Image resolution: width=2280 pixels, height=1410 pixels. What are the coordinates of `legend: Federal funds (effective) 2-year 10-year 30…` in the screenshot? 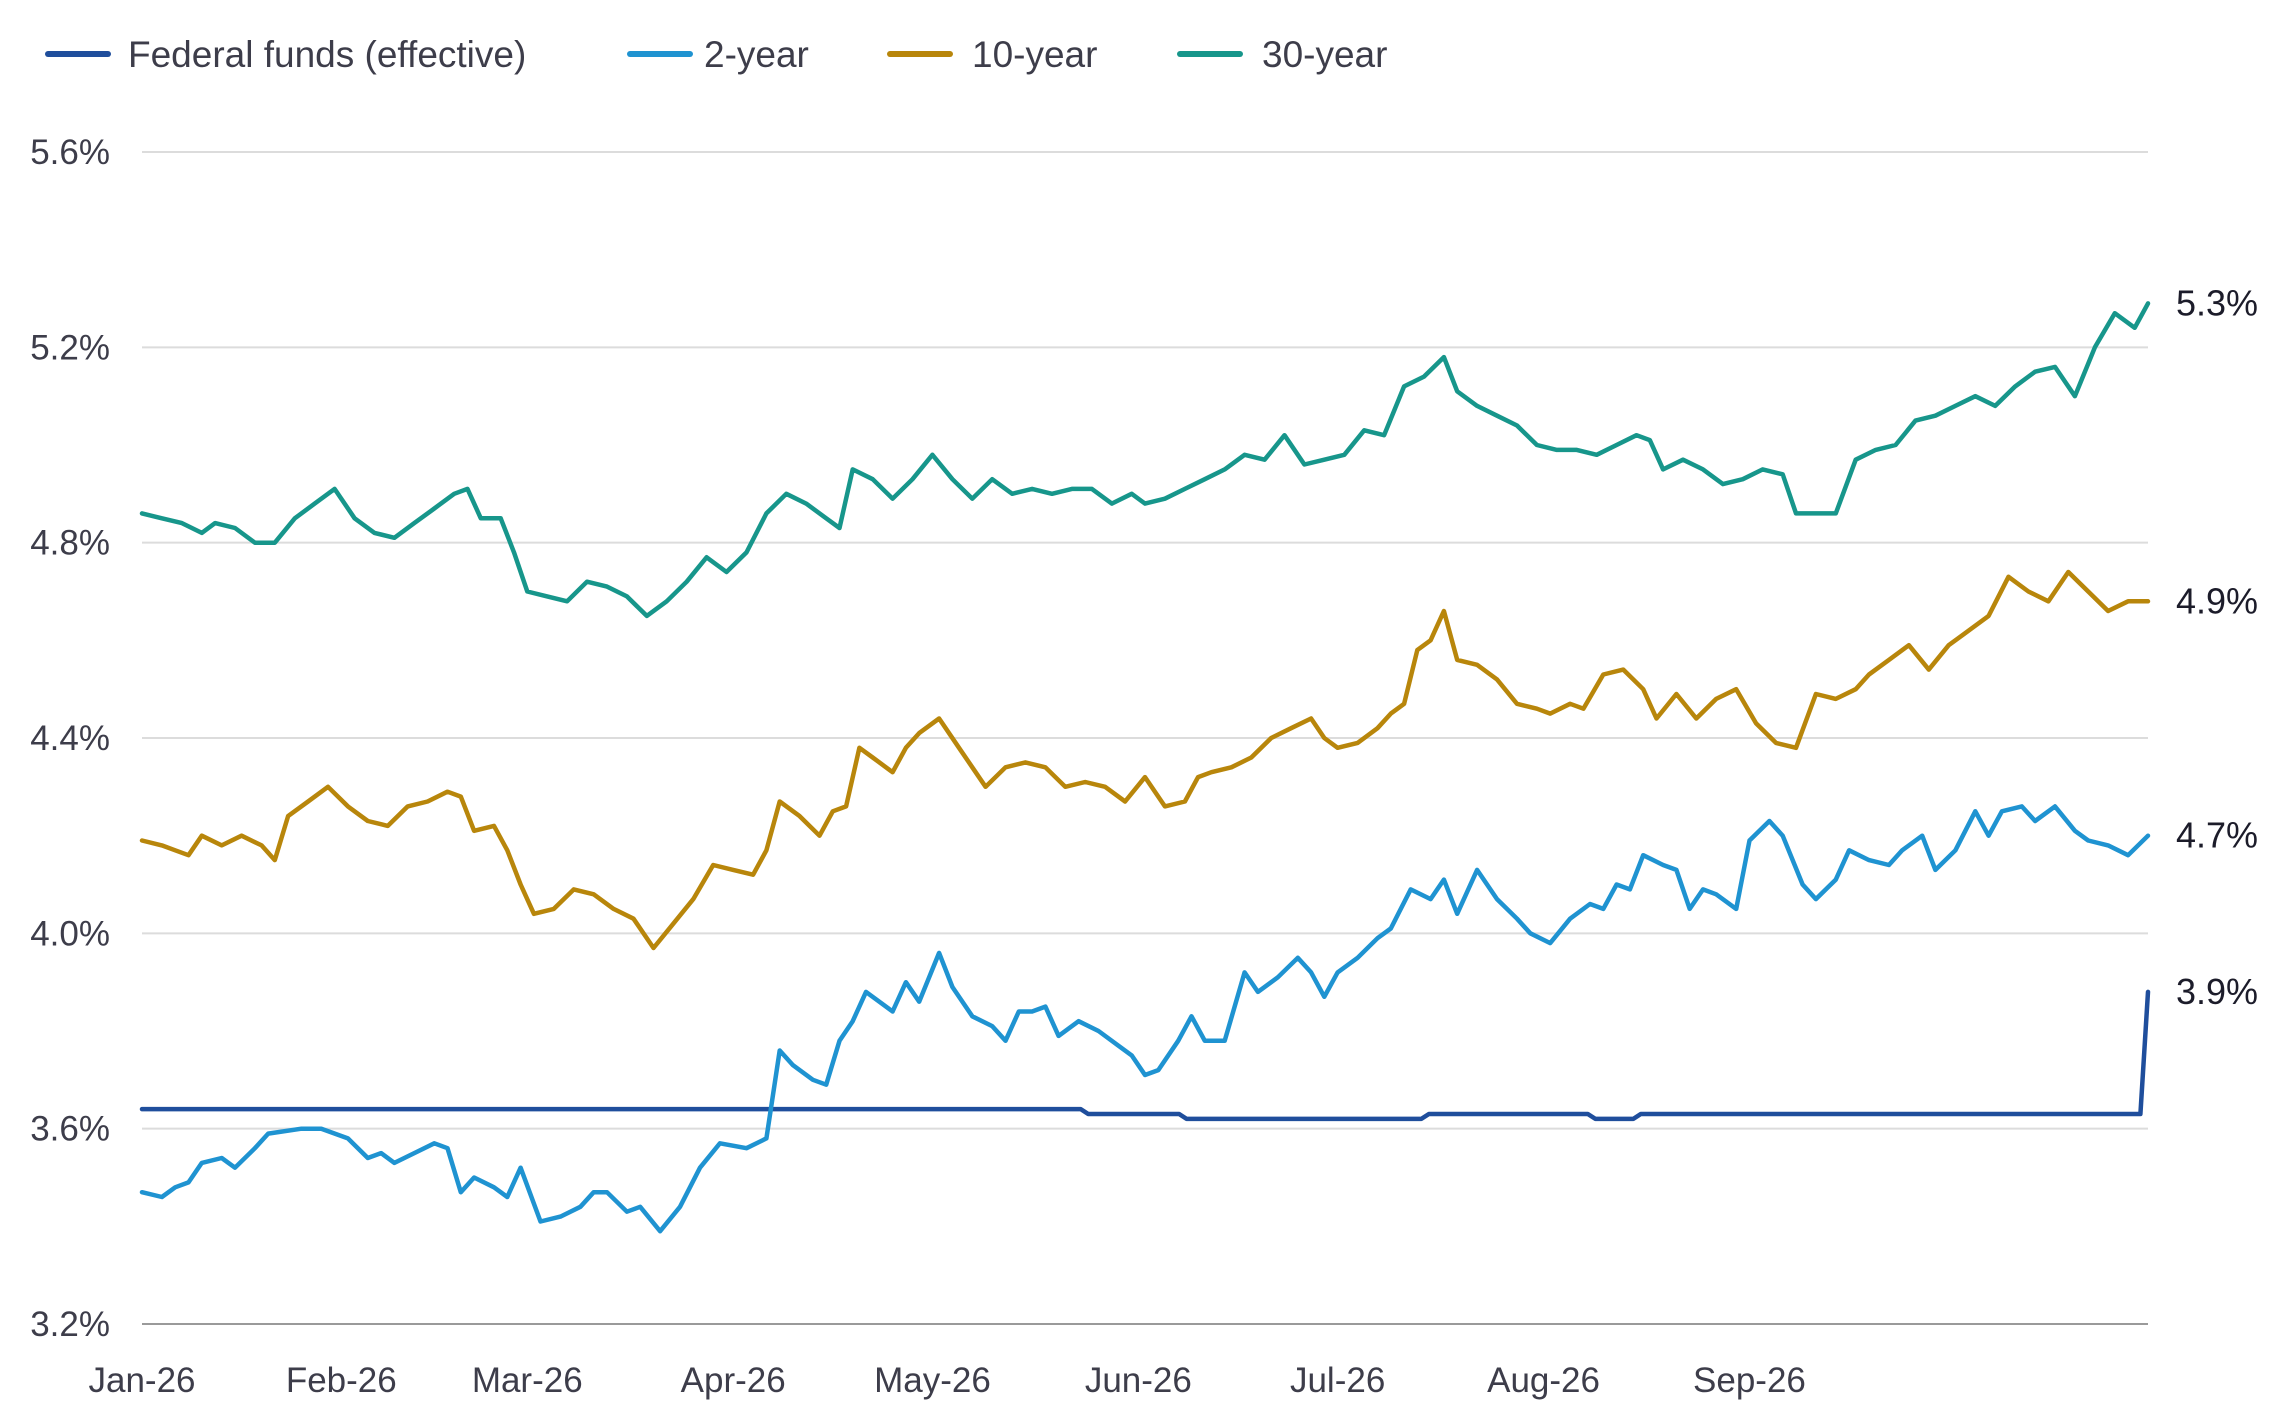 It's located at (716, 54).